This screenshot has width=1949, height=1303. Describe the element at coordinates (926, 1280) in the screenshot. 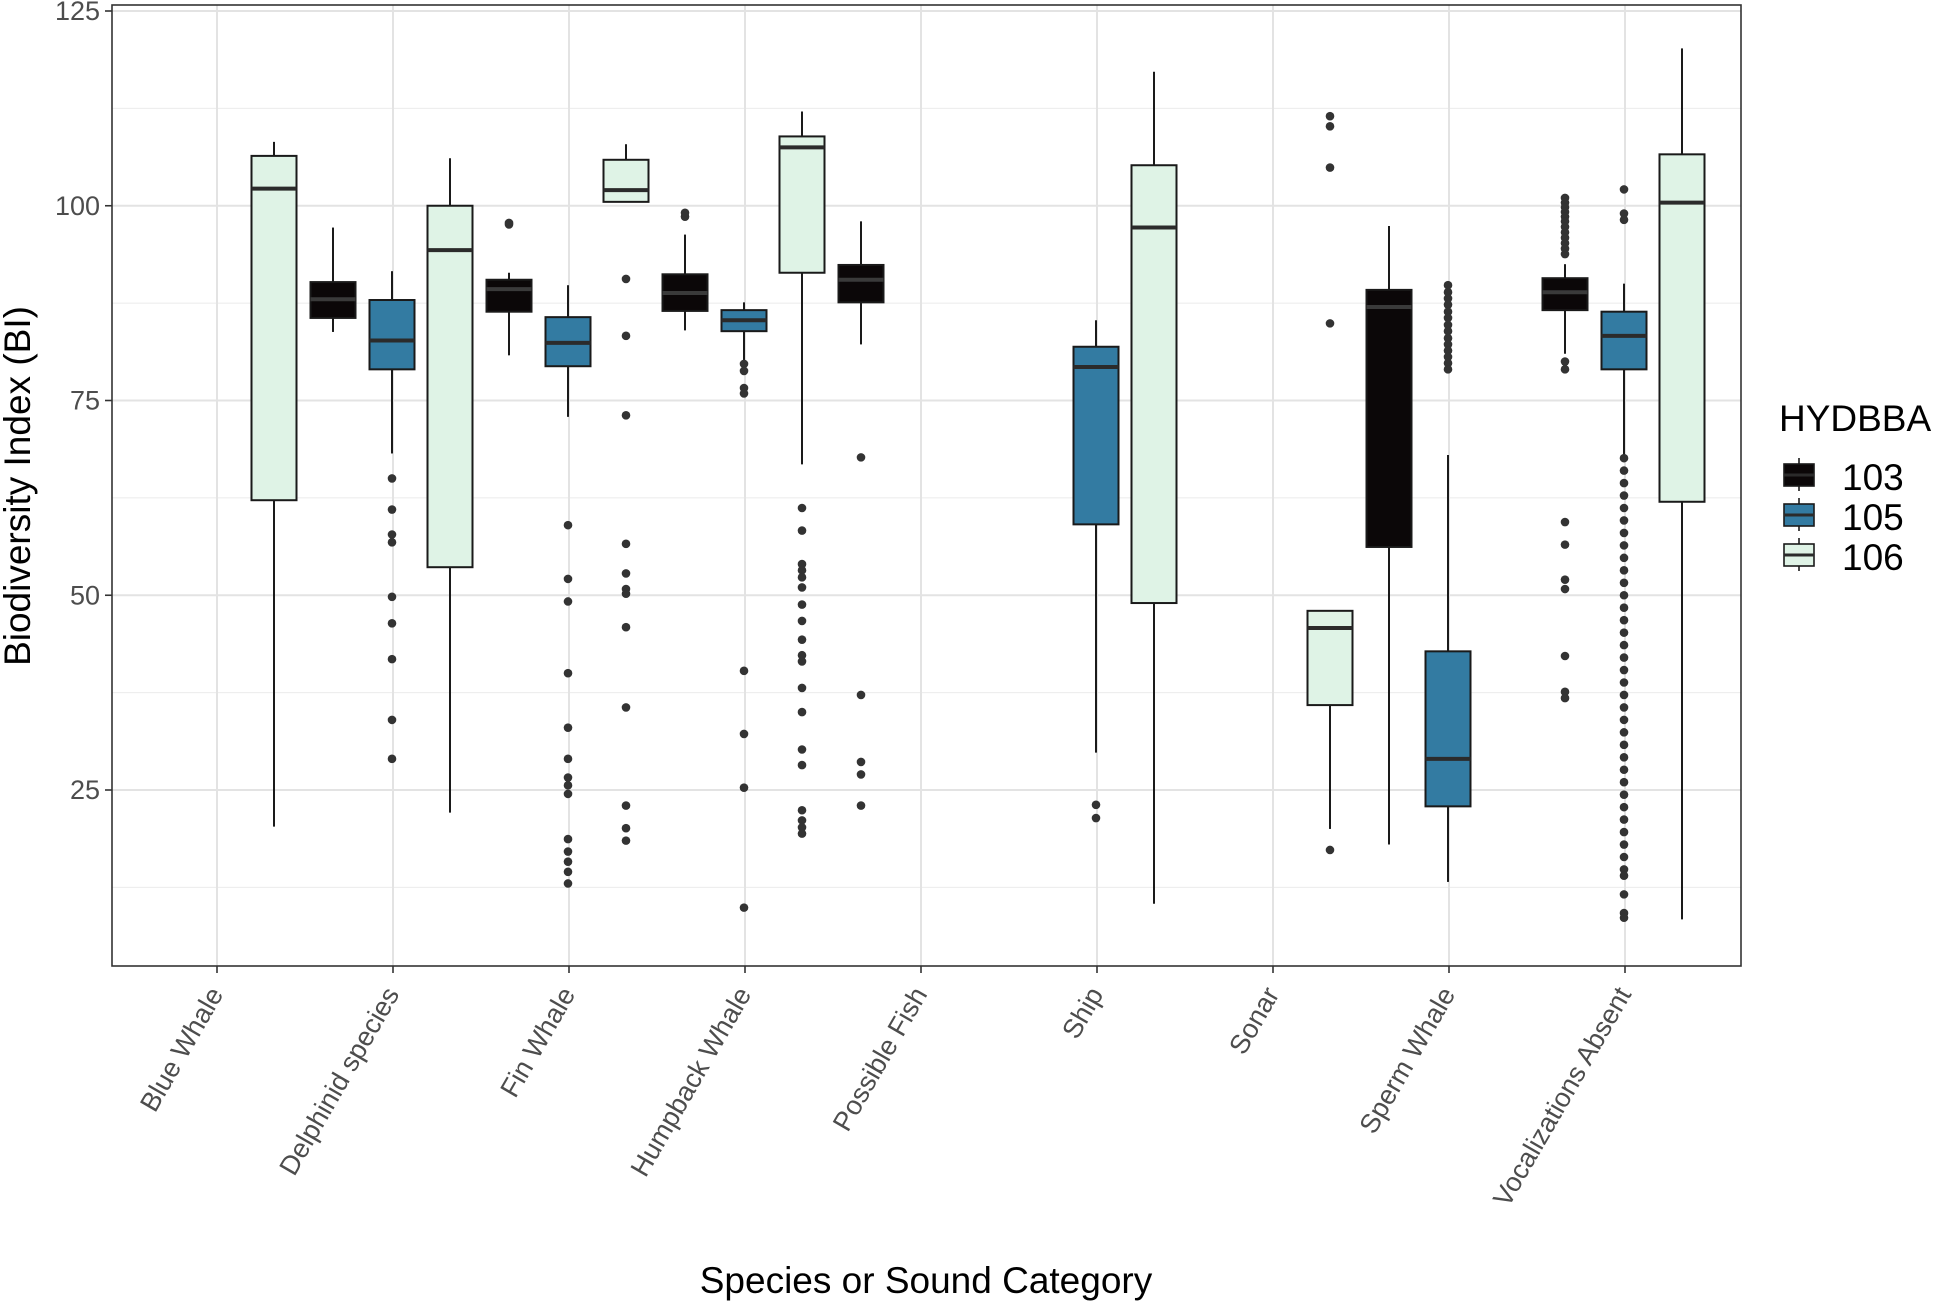

I see `x-axis-title: Species or Sound Category` at that location.